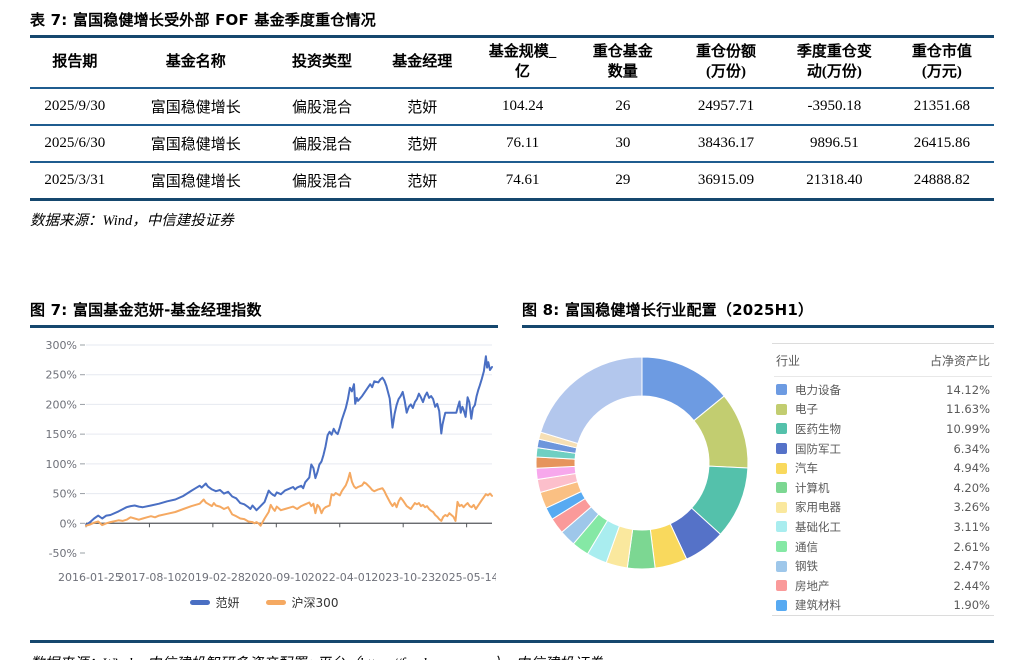 The width and height of the screenshot is (1024, 660). What do you see at coordinates (61, 434) in the screenshot?
I see `y-tick-label: 150%` at bounding box center [61, 434].